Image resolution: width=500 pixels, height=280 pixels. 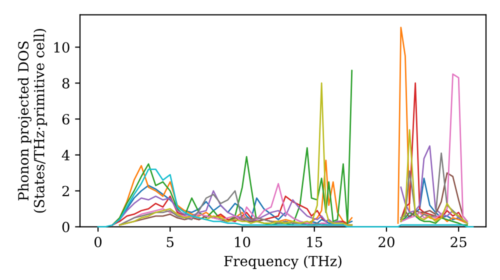 What do you see at coordinates (33, 120) in the screenshot?
I see `y-axis-title: Phonon projected DOS (States/THz·primitive cell)` at bounding box center [33, 120].